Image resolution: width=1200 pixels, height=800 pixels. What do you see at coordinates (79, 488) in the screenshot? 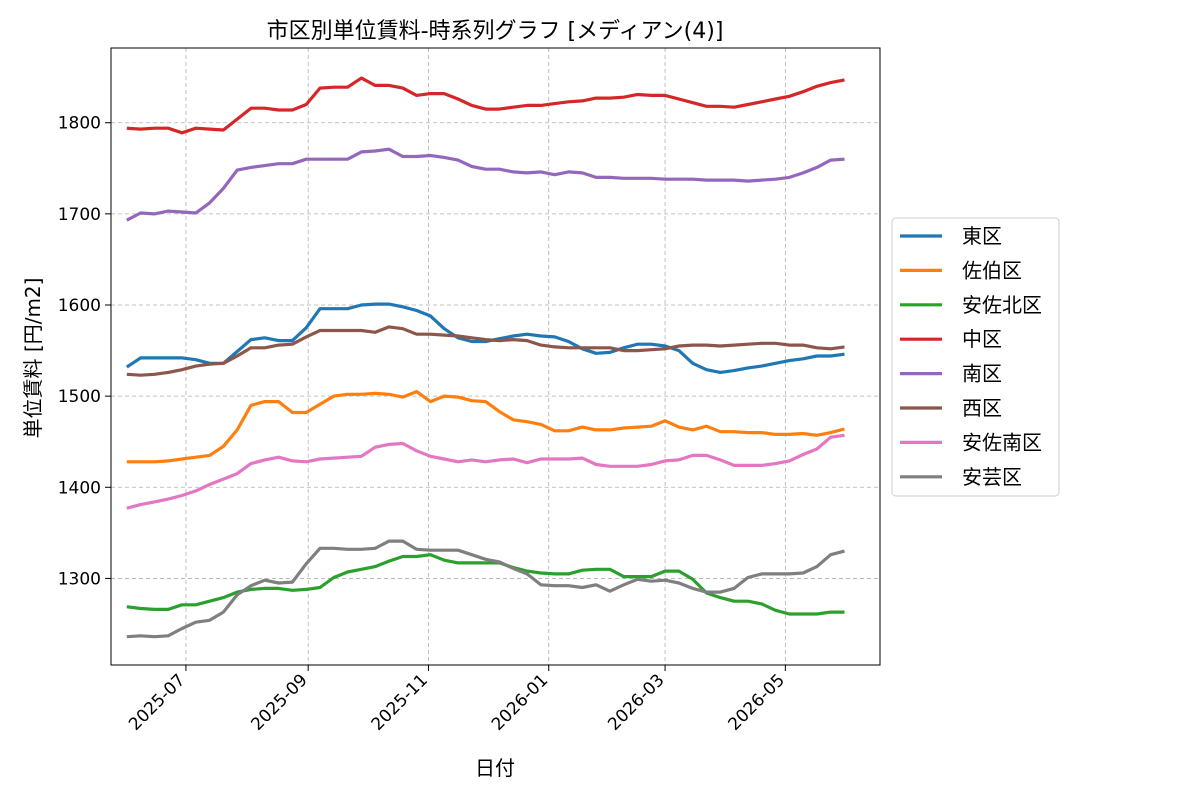
I see `y-tick-label: 1400` at bounding box center [79, 488].